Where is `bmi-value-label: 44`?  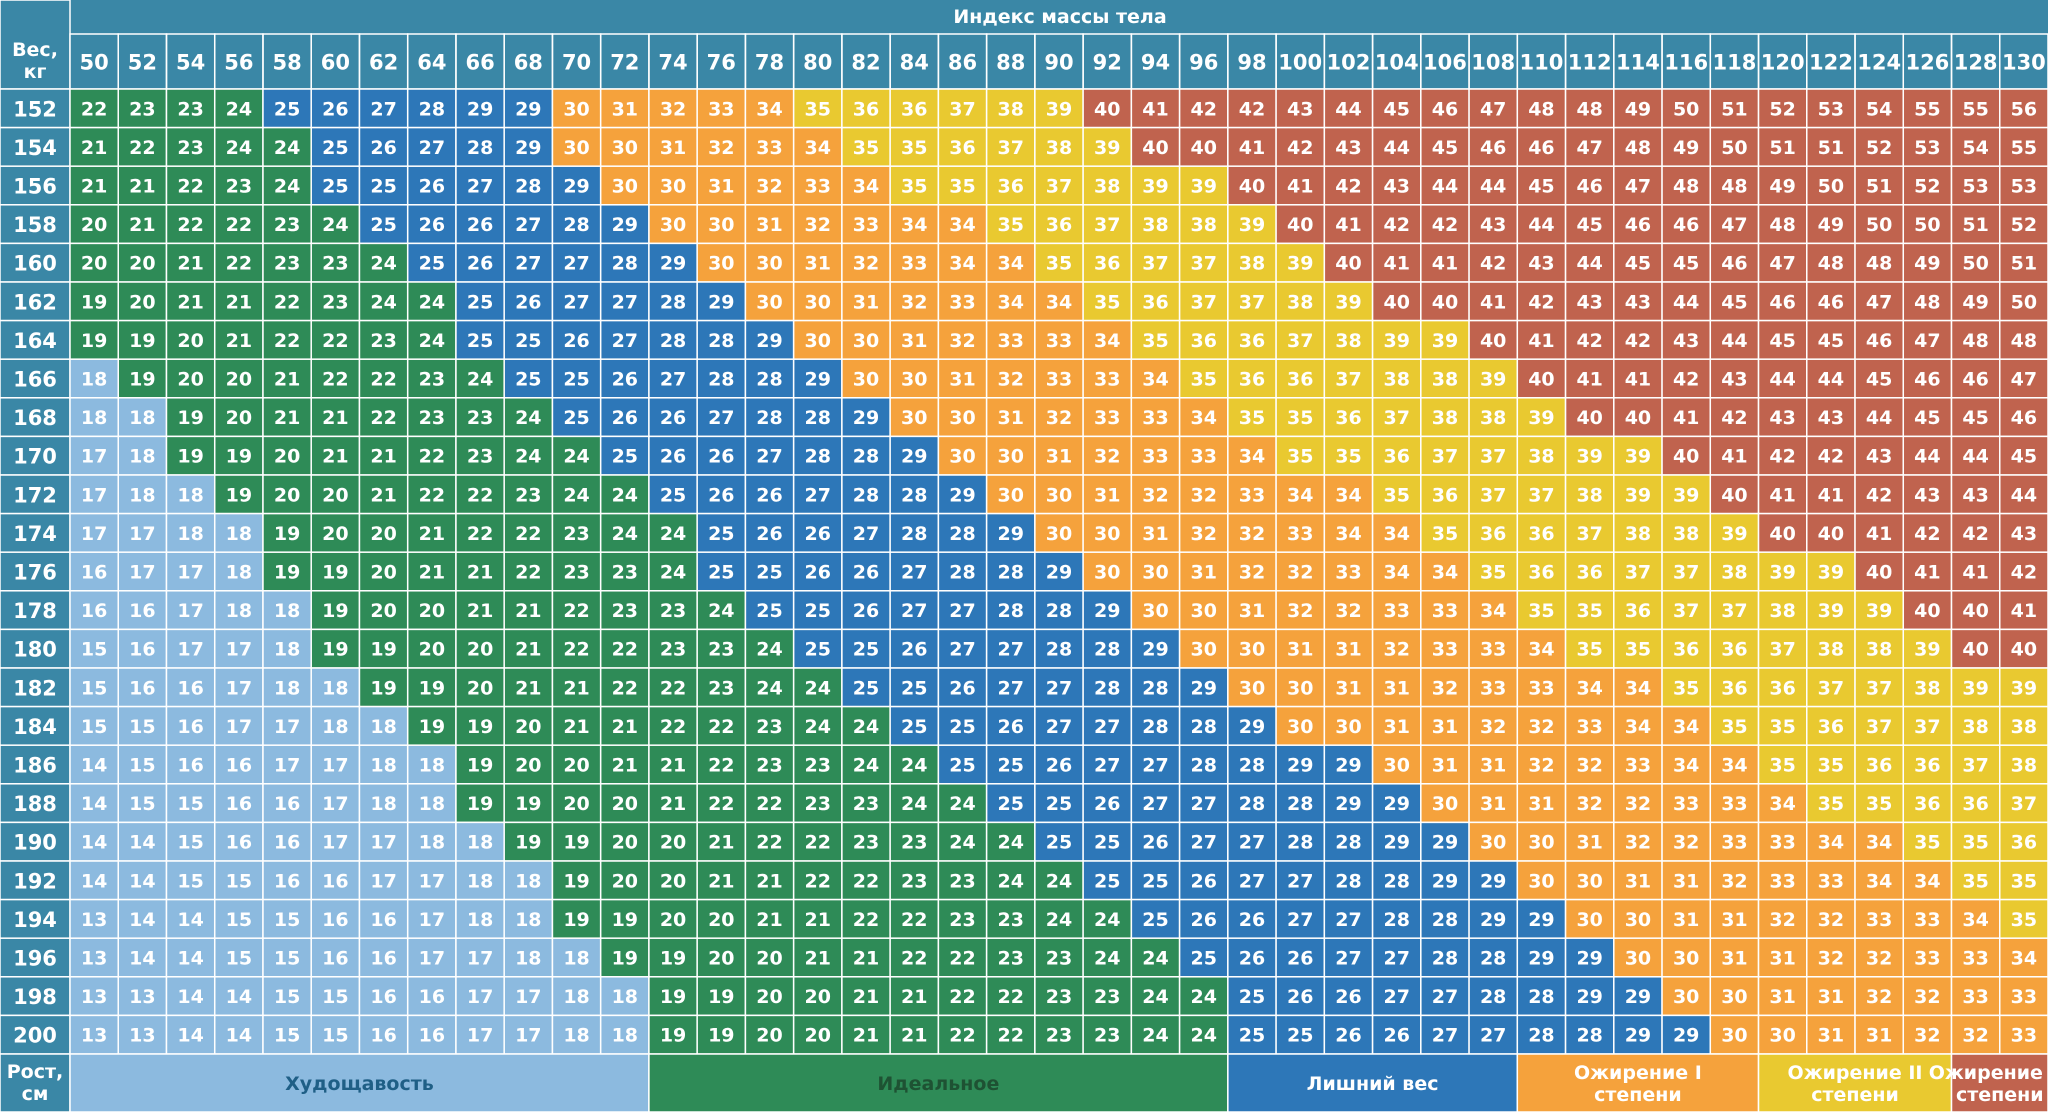 bmi-value-label: 44 is located at coordinates (2024, 495).